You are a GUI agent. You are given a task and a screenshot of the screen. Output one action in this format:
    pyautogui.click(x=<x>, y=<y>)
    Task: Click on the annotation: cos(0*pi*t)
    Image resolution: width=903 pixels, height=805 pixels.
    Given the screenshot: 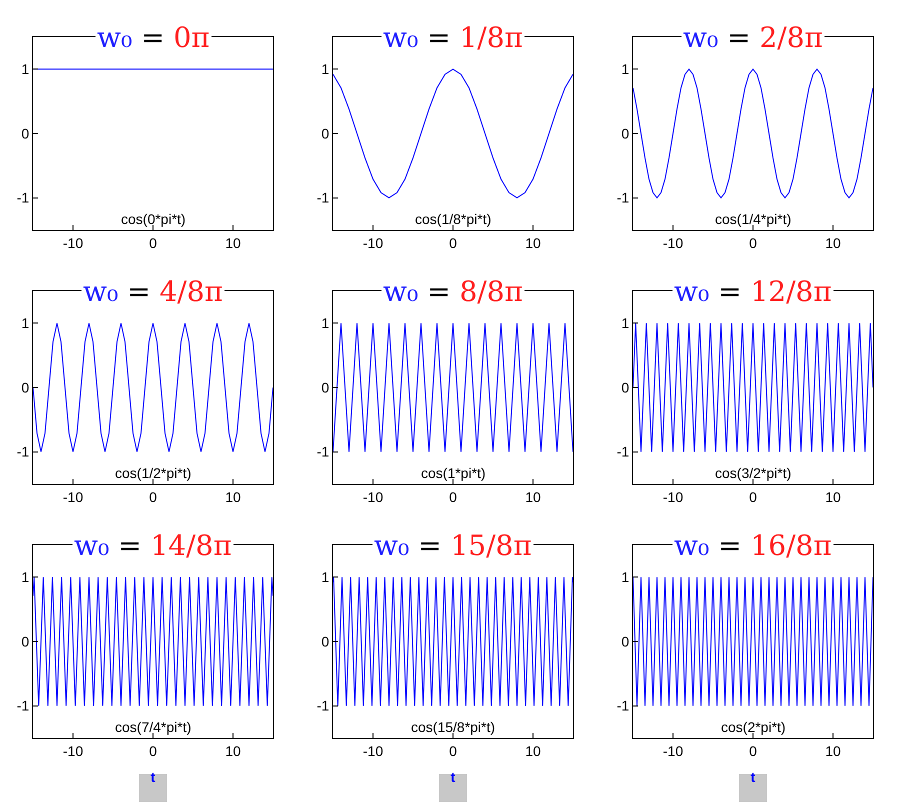 What is the action you would take?
    pyautogui.click(x=153, y=219)
    